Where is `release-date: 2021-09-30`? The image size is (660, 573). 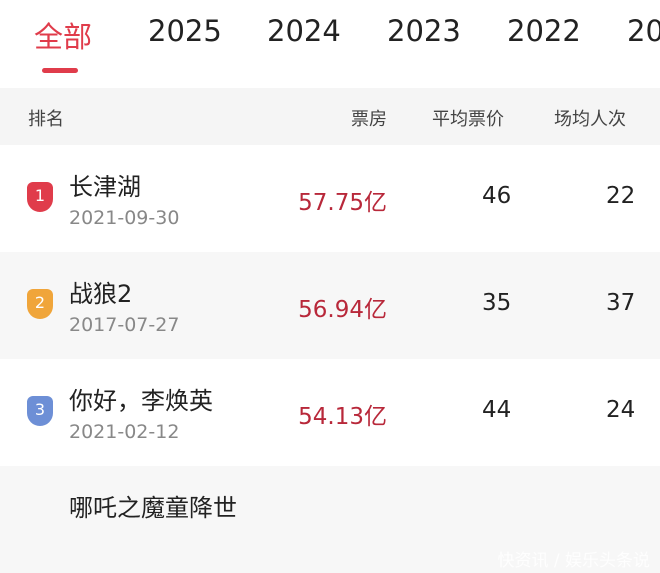
release-date: 2021-09-30 is located at coordinates (124, 218).